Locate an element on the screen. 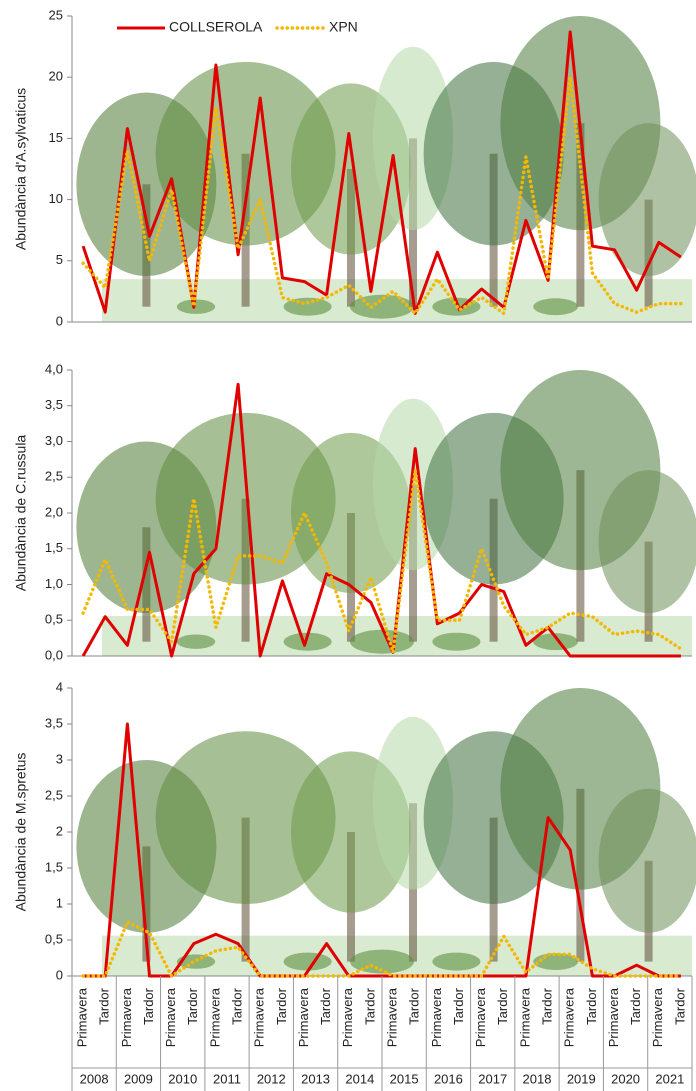  x-group-label: 2016 is located at coordinates (448, 1078).